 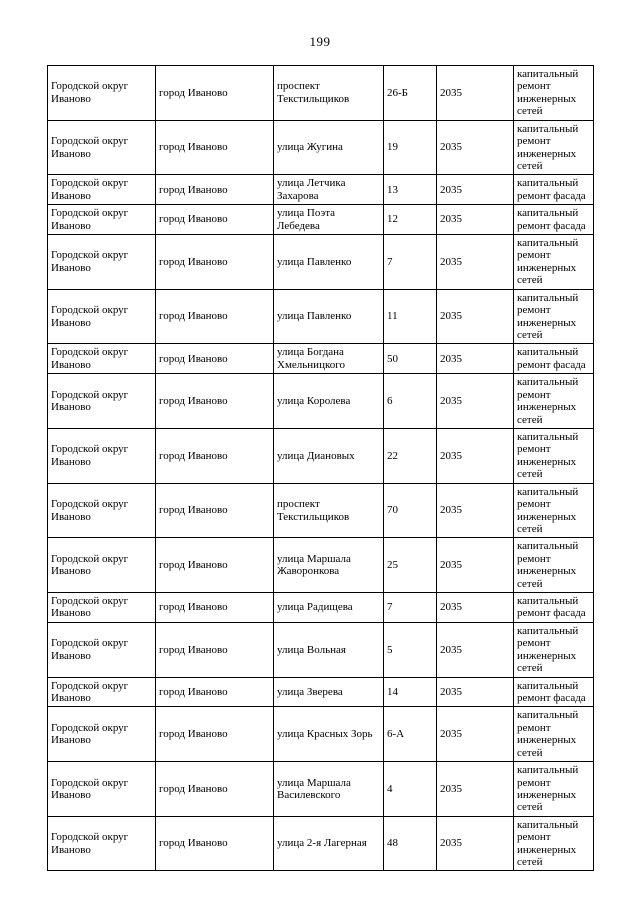 What do you see at coordinates (410, 190) in the screenshot?
I see `cell-house-number: 13` at bounding box center [410, 190].